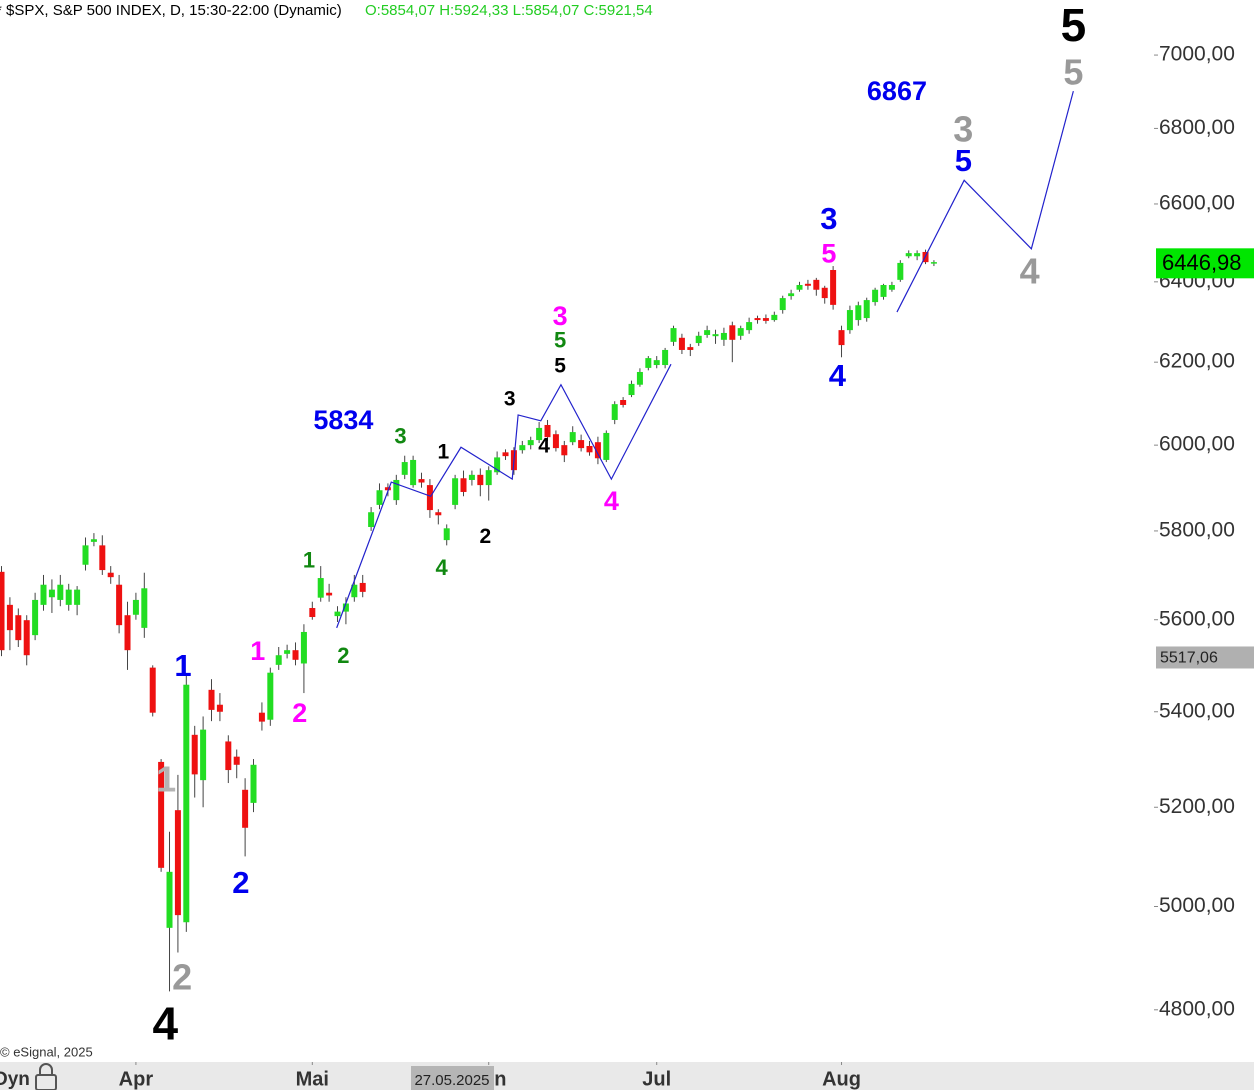 The width and height of the screenshot is (1254, 1090). I want to click on x-tick-label: Aug, so click(841, 1079).